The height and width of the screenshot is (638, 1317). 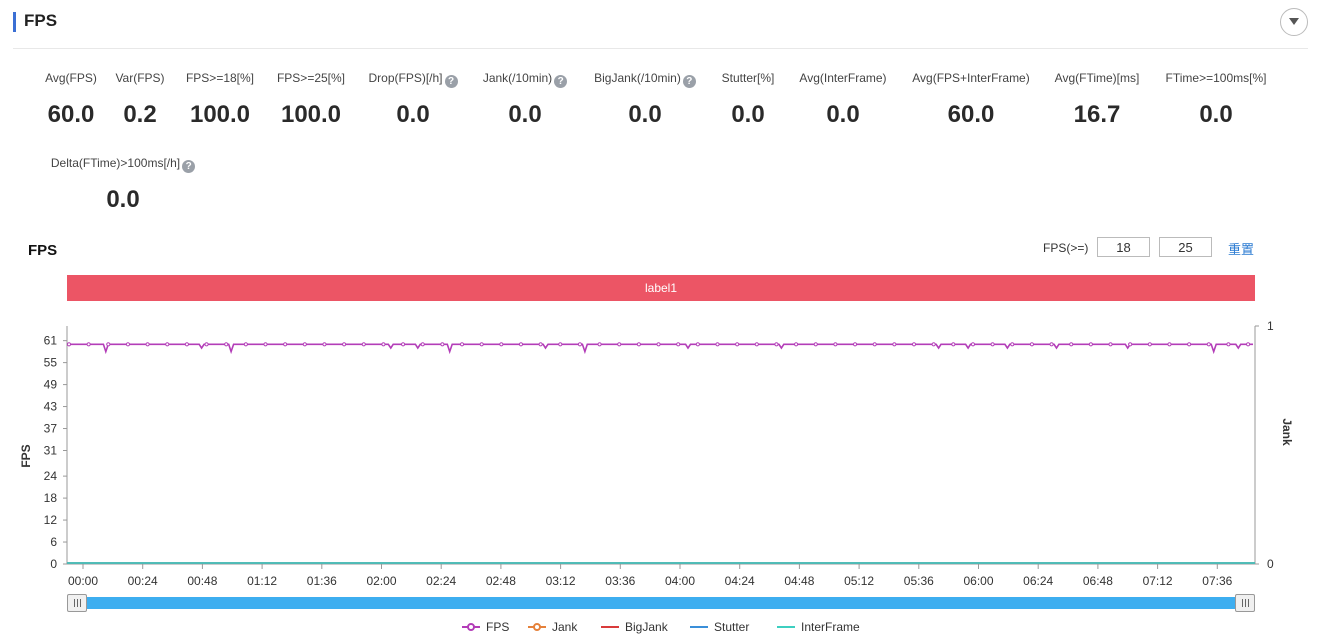 What do you see at coordinates (1066, 248) in the screenshot?
I see `threshold-label: FPS(>=)` at bounding box center [1066, 248].